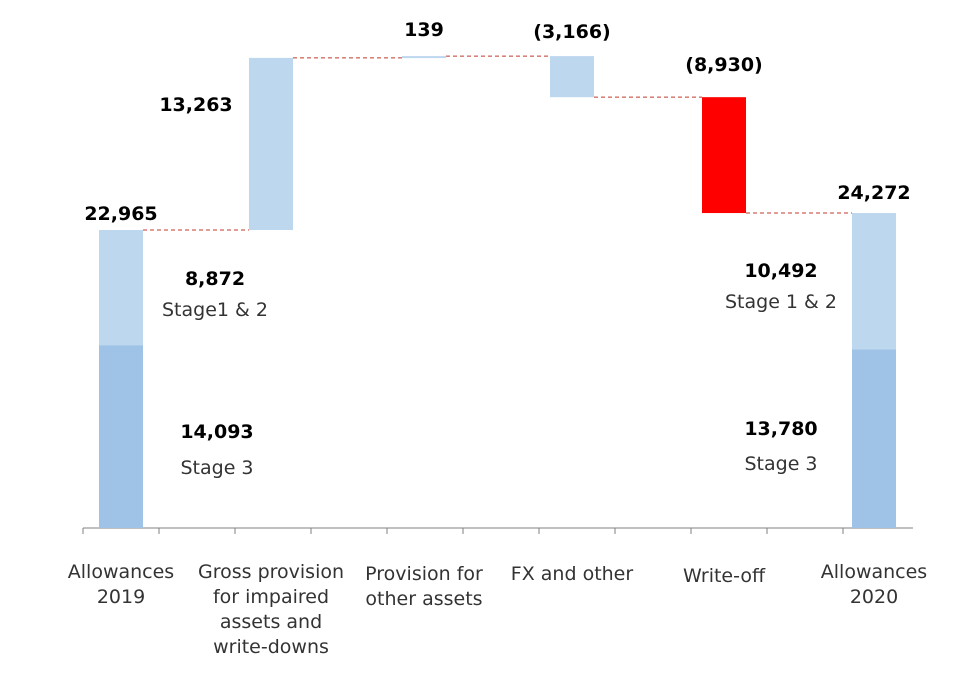  Describe the element at coordinates (271, 622) in the screenshot. I see `category-label-1: assets and` at that location.